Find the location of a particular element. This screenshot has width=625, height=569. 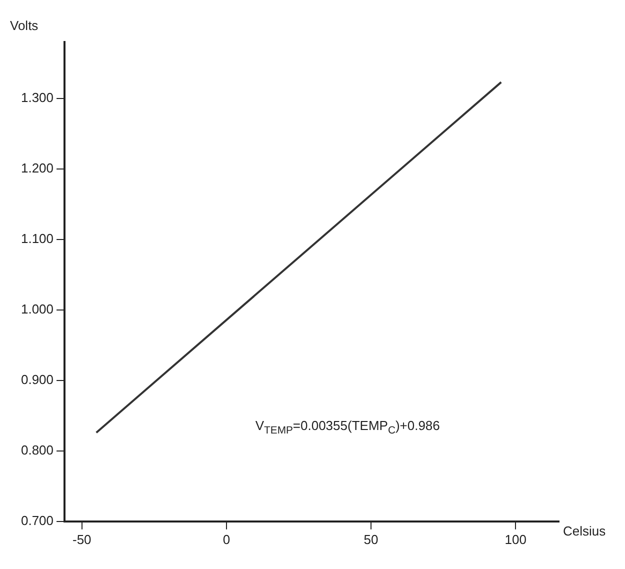

y-tick-label: 0.900 is located at coordinates (37, 379).